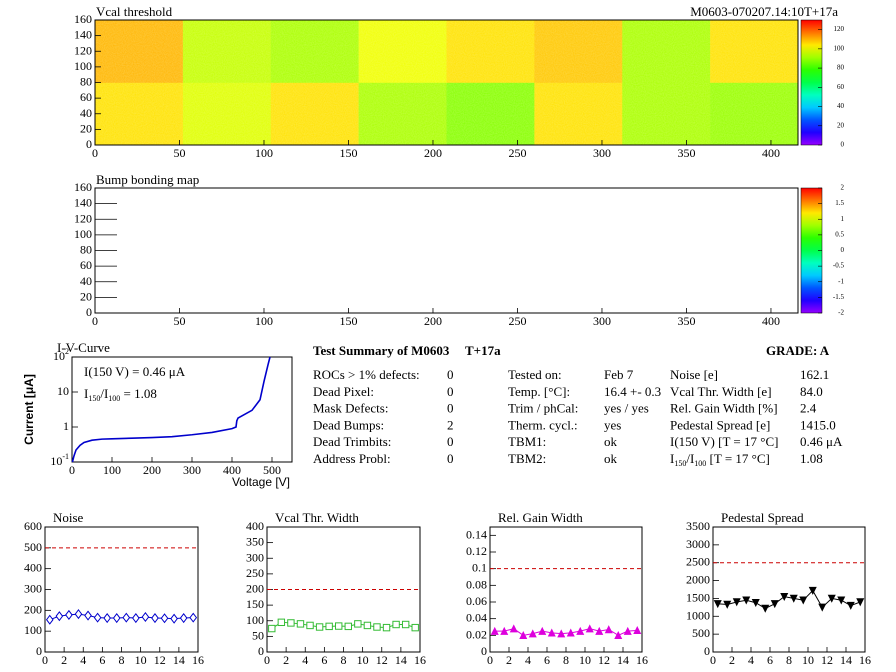  I want to click on series-line, so click(343, 625).